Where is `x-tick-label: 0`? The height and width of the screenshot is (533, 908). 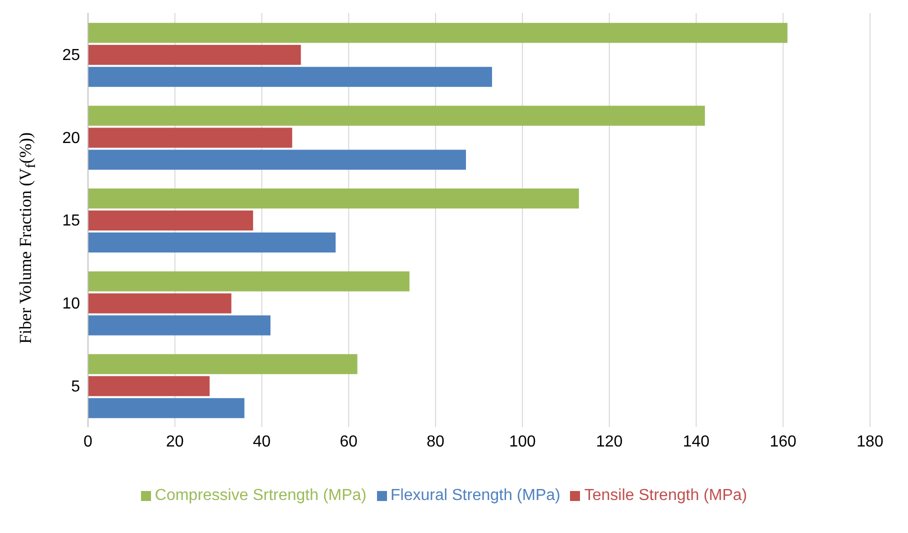 x-tick-label: 0 is located at coordinates (88, 441).